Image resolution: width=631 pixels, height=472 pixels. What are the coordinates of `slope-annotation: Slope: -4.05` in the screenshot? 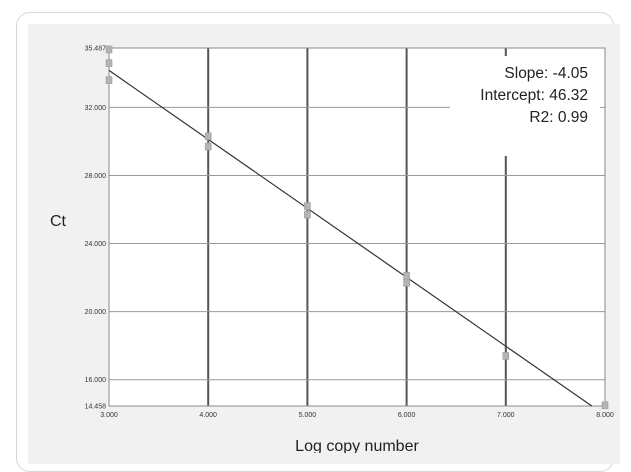 It's located at (546, 73).